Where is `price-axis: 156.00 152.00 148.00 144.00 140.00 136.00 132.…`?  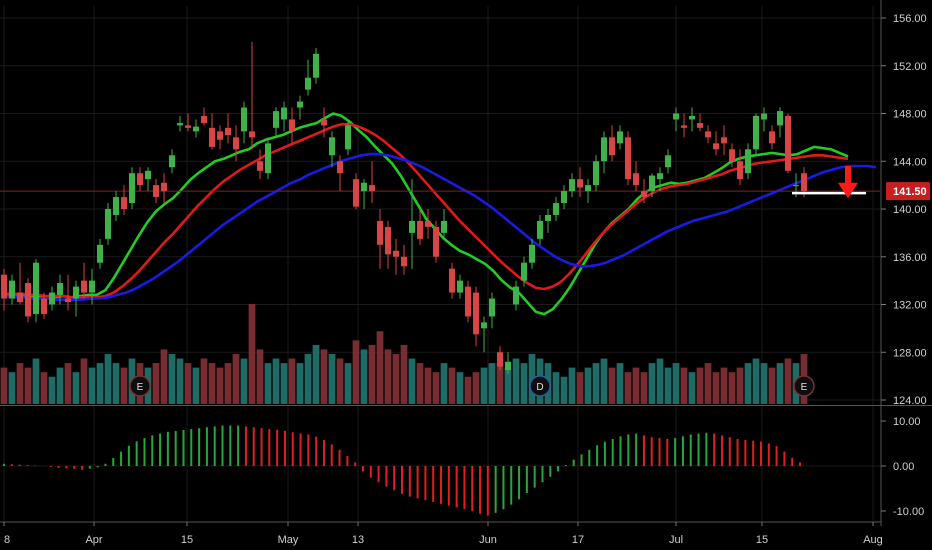
price-axis: 156.00 152.00 148.00 144.00 140.00 136.00 132.… is located at coordinates (903, 263).